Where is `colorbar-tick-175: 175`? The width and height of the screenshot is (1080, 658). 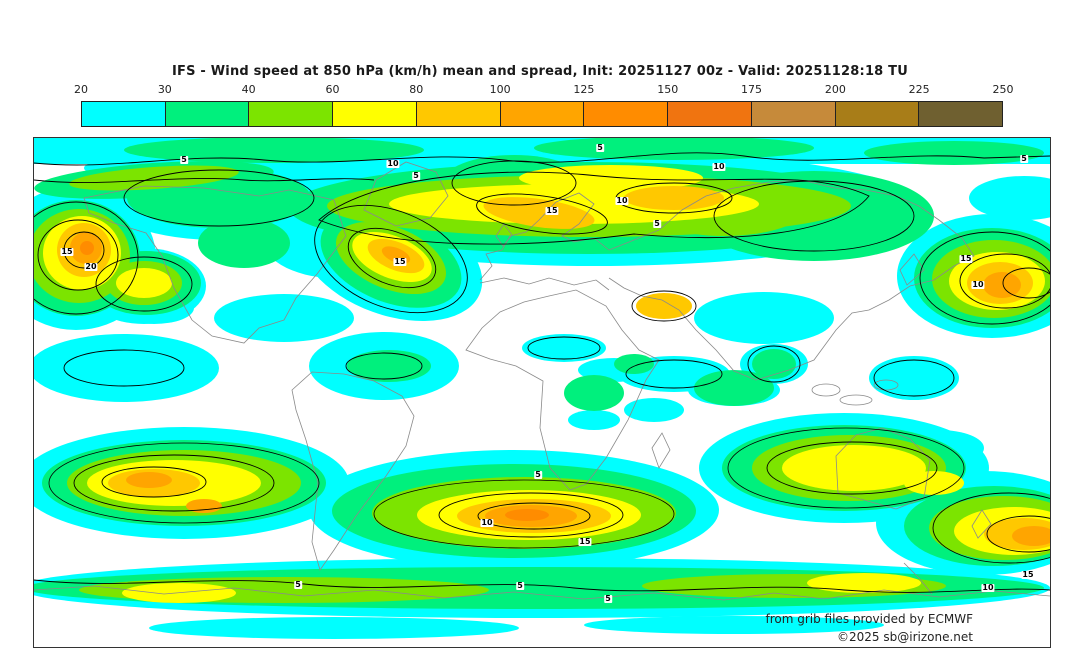 colorbar-tick-175: 175 is located at coordinates (752, 89).